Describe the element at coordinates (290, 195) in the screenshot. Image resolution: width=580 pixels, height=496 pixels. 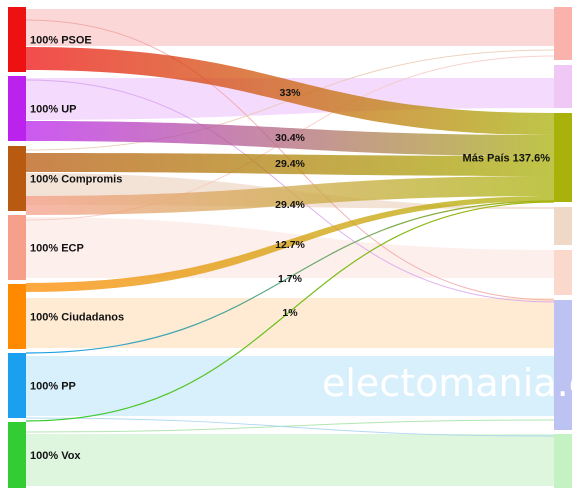
I see `flow-ecp-to-mas-pais` at that location.